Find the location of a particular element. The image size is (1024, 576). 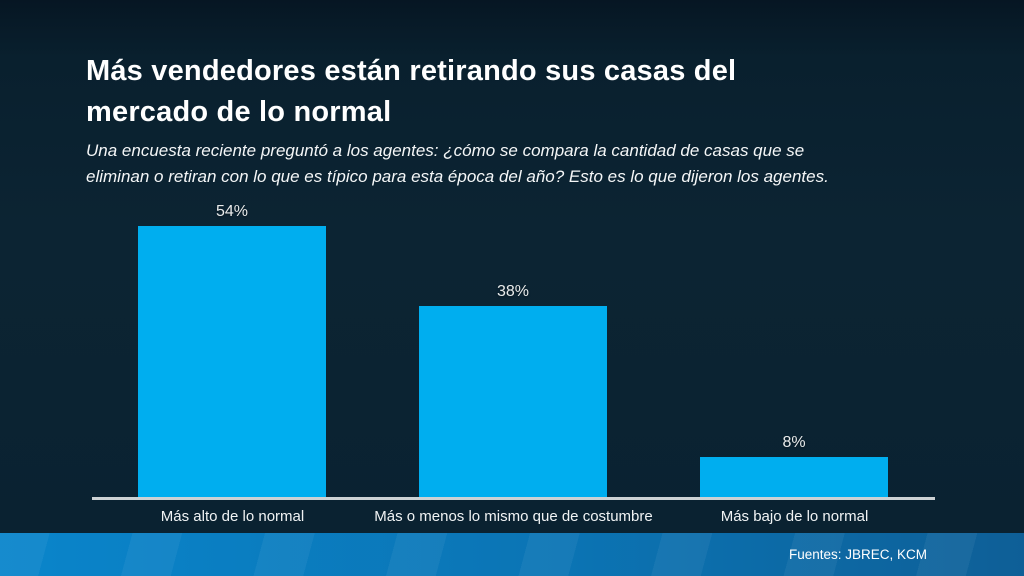

bar-value-label: 54% is located at coordinates (232, 211).